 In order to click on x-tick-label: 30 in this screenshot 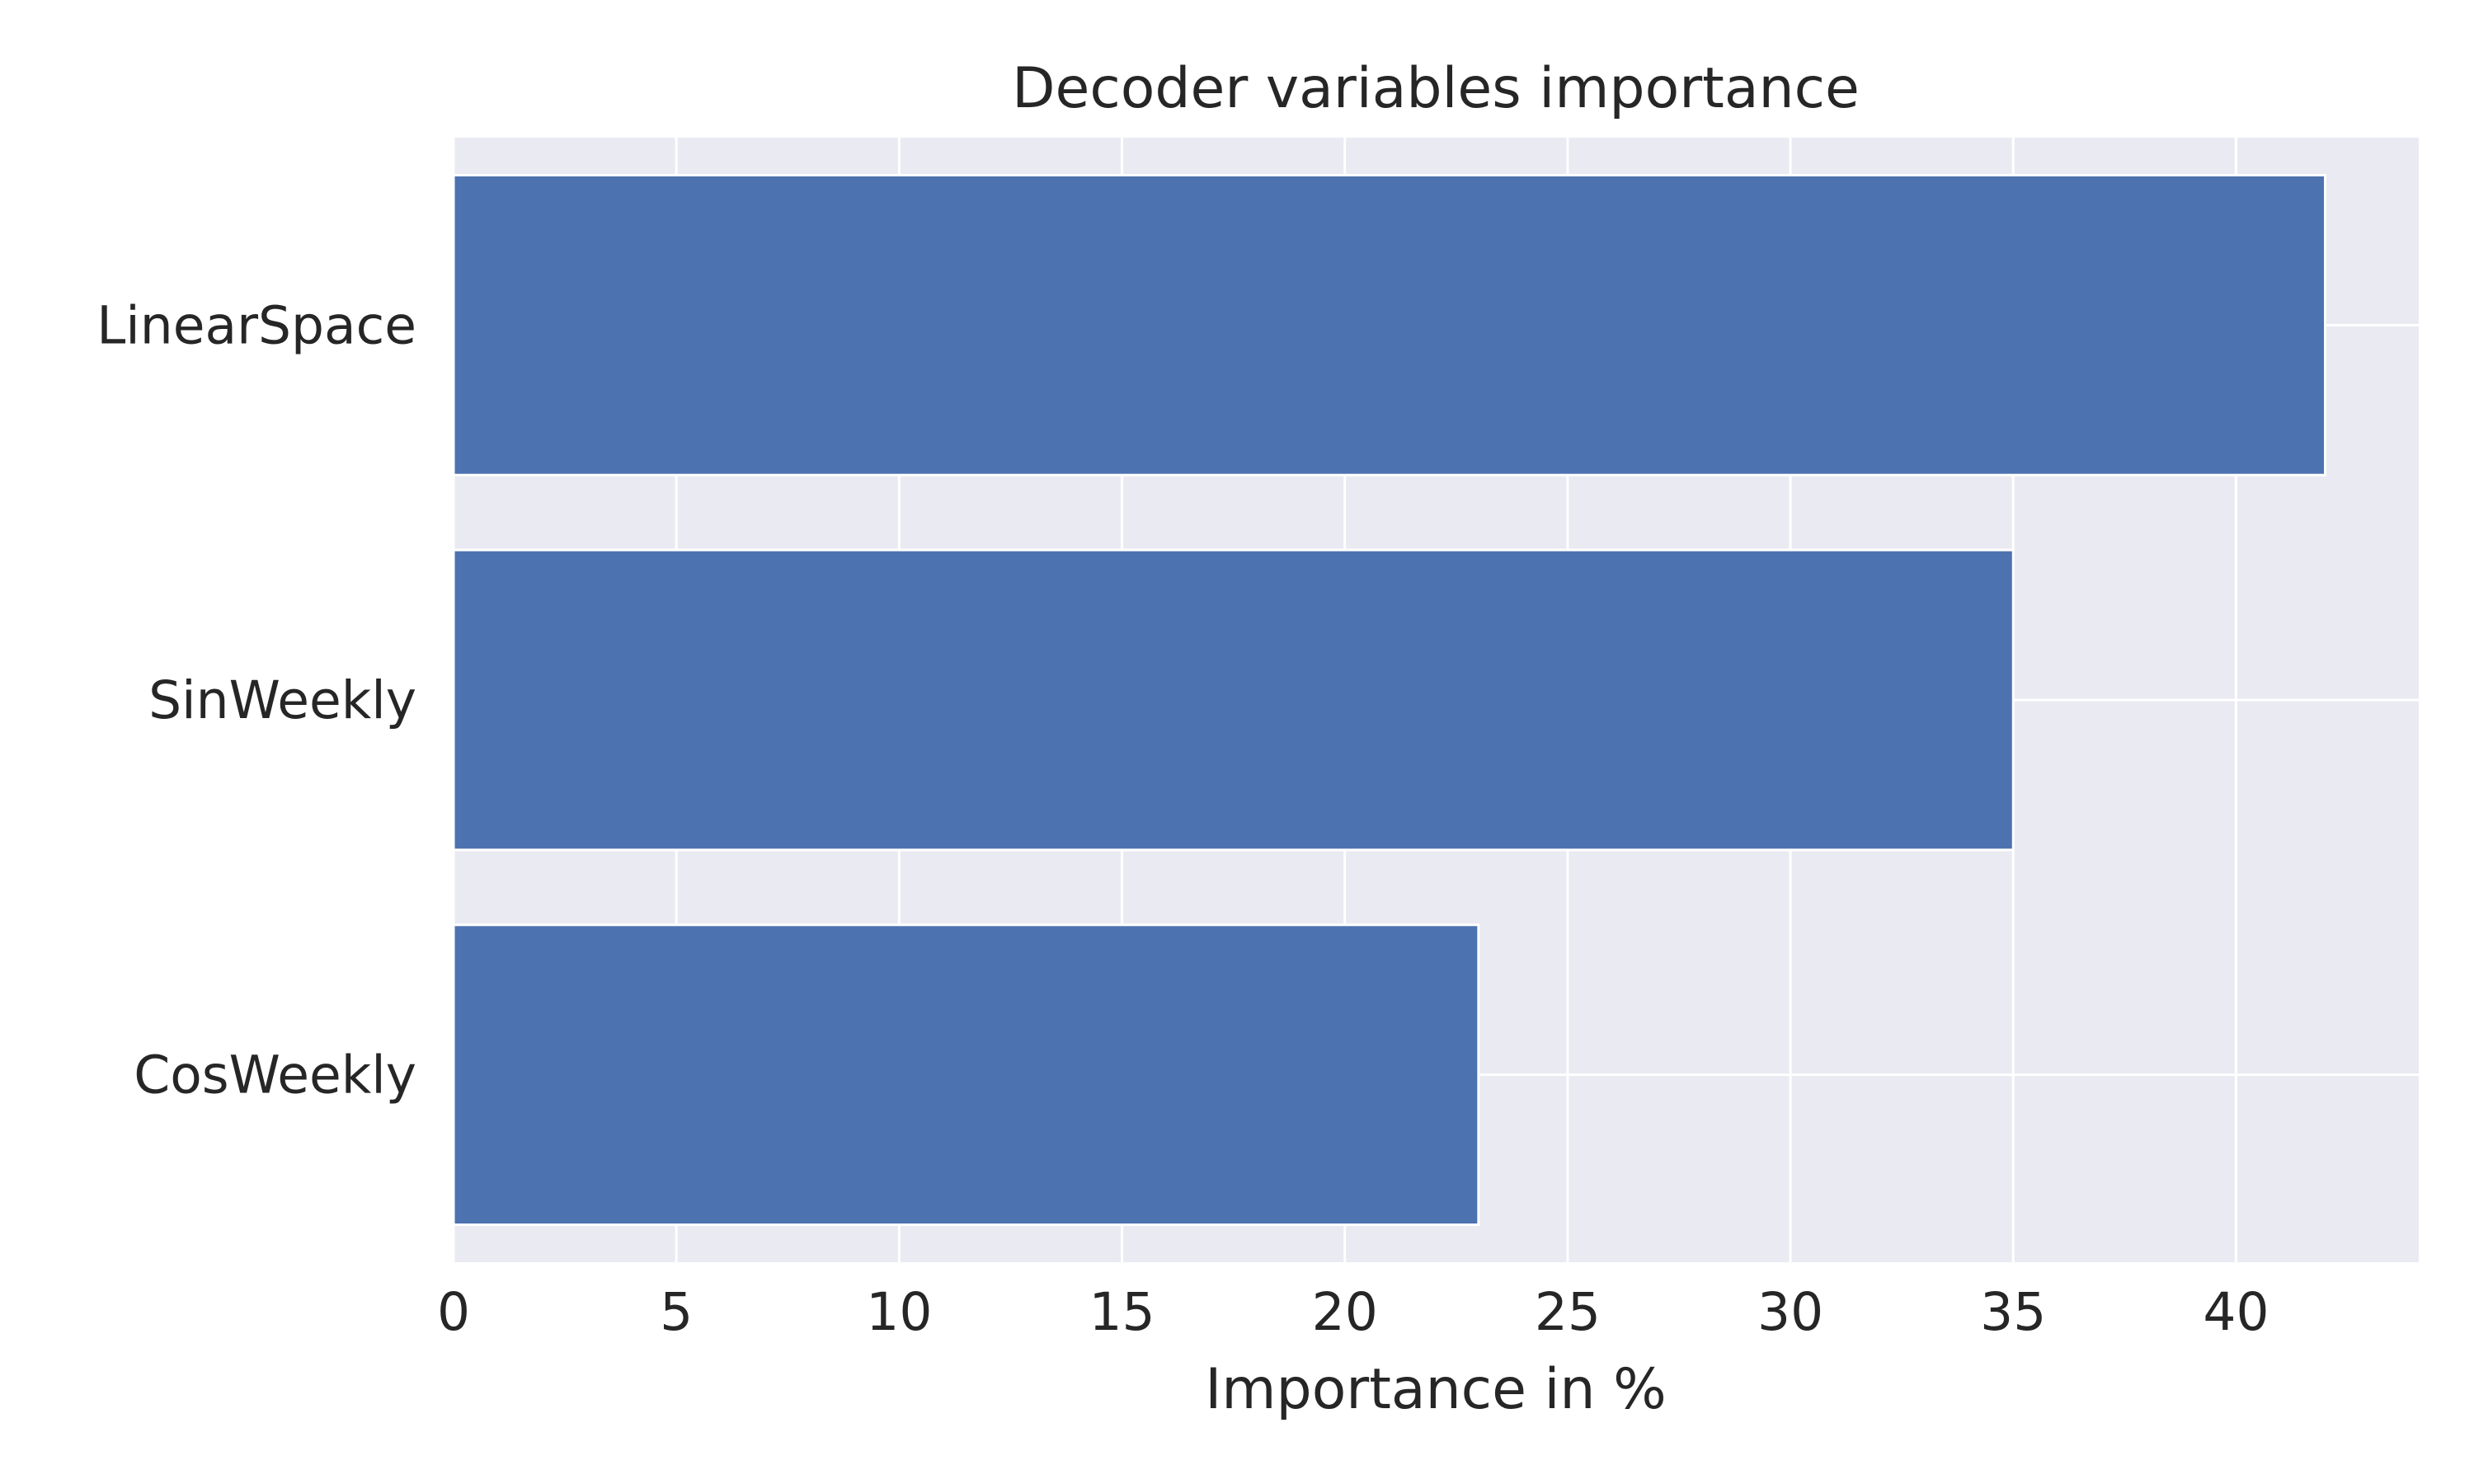, I will do `click(1790, 1312)`.